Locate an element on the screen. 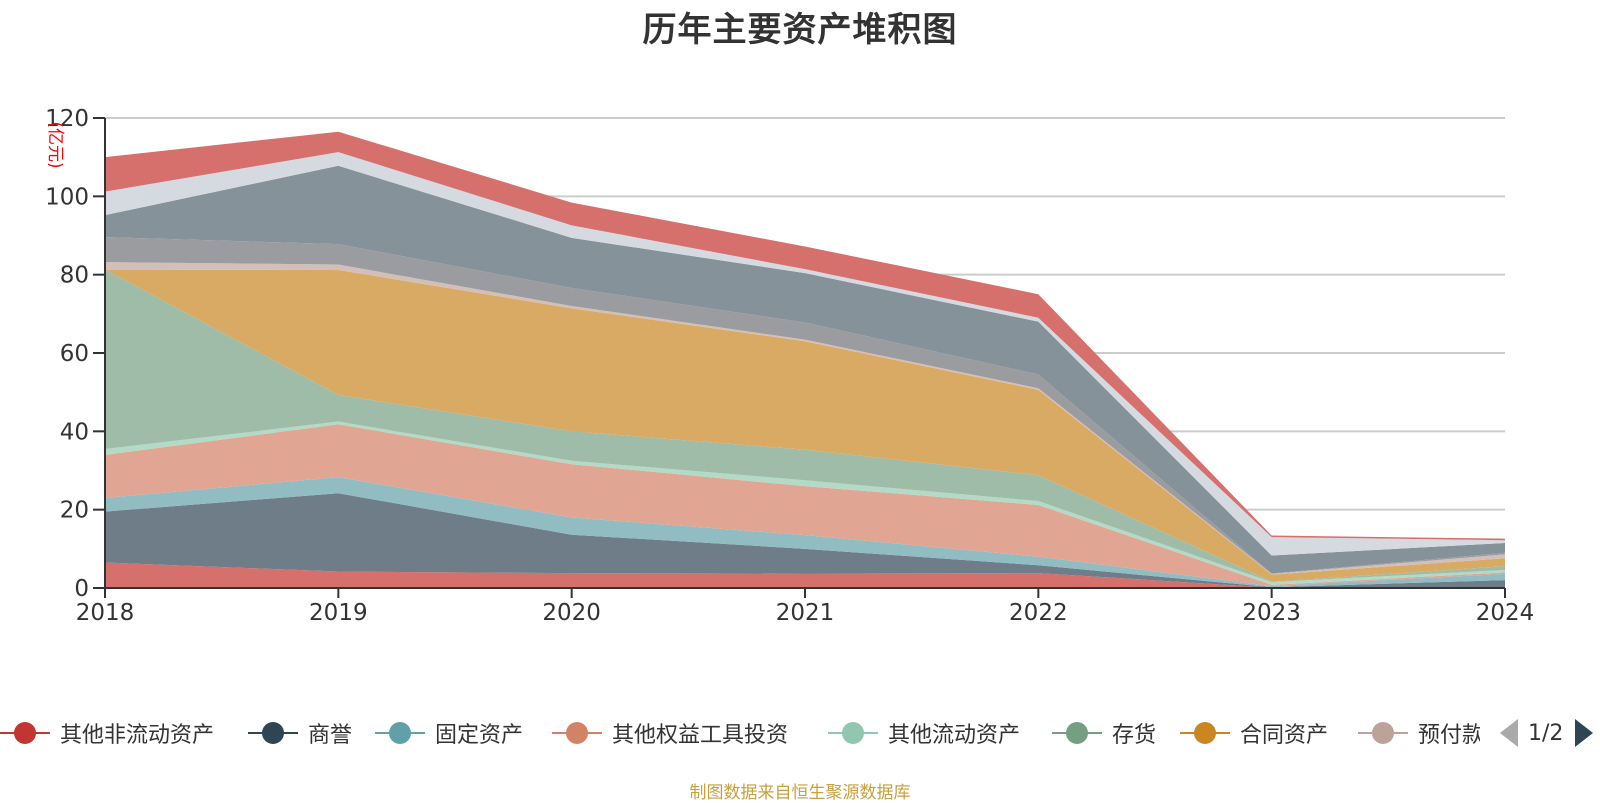 The width and height of the screenshot is (1600, 803). legend-label: 预付款项 is located at coordinates (1449, 735).